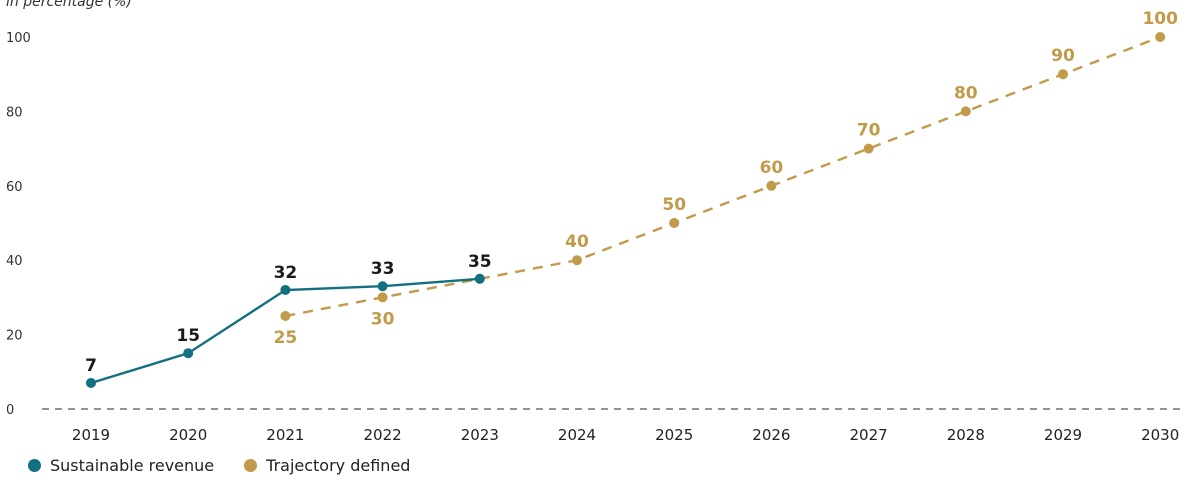  Describe the element at coordinates (286, 338) in the screenshot. I see `data-label-trajectory-defined: 25` at that location.